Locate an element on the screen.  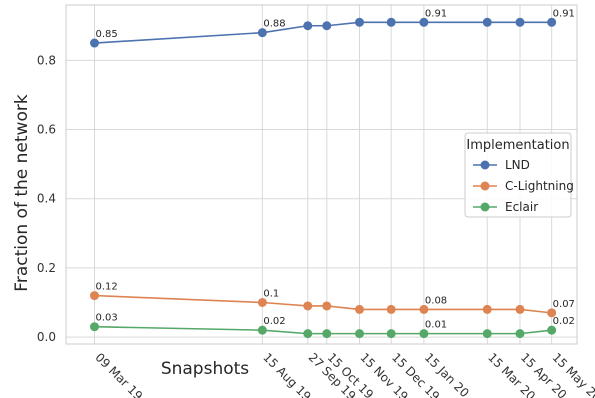
y-tick-label: 0.6 is located at coordinates (46, 130).